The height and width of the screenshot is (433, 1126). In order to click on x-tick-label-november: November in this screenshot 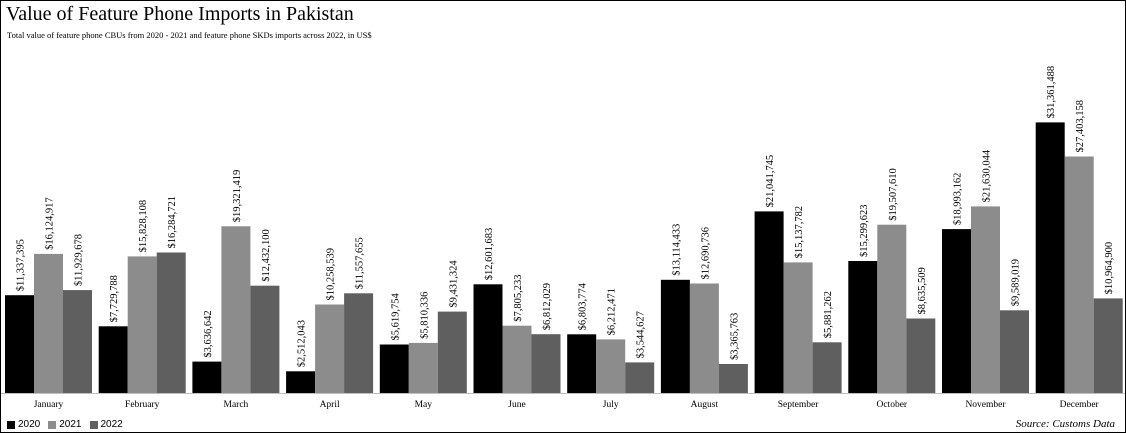, I will do `click(985, 405)`.